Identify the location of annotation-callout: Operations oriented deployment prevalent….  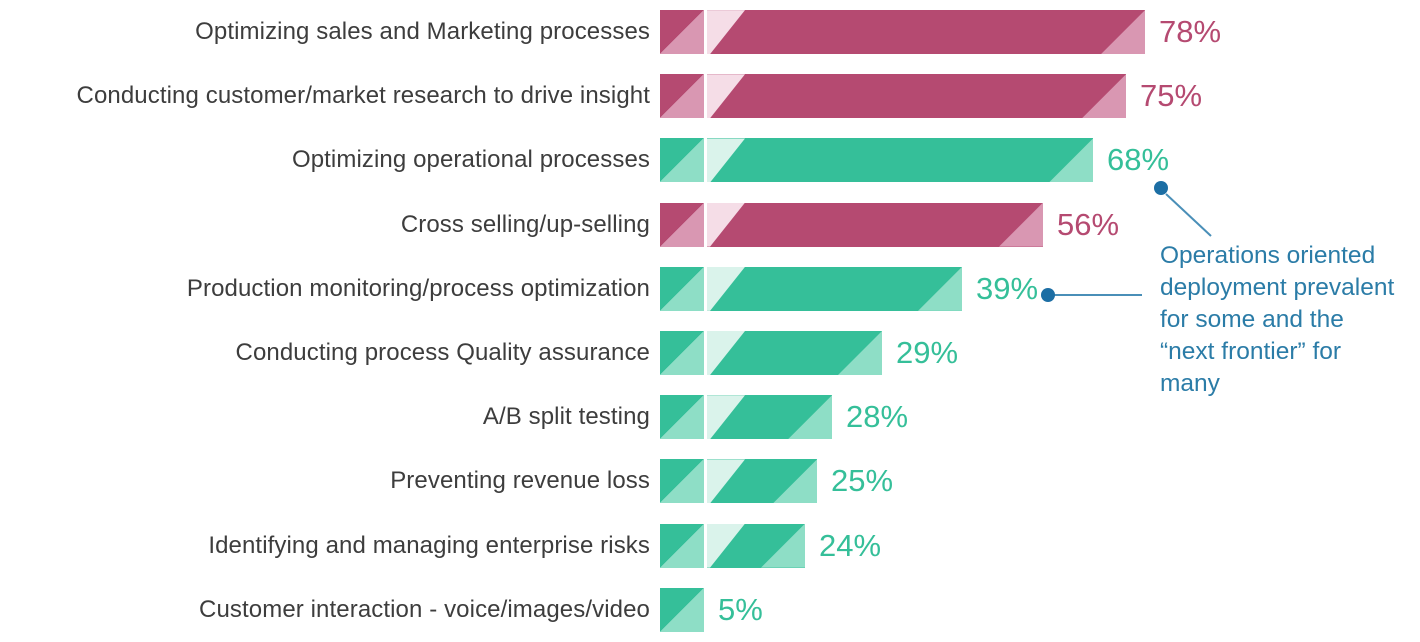
(1277, 319).